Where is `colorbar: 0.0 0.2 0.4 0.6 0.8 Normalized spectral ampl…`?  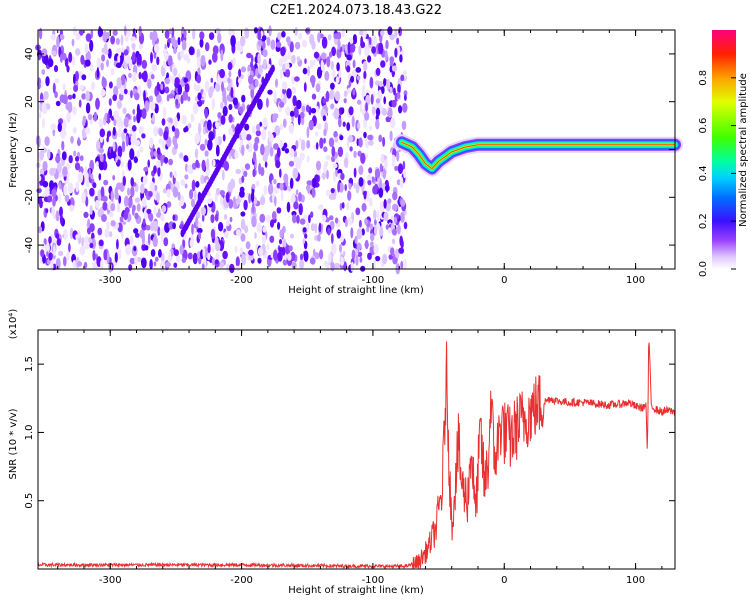
colorbar: 0.0 0.2 0.4 0.6 0.8 Normalized spectral ampl… is located at coordinates (723, 153).